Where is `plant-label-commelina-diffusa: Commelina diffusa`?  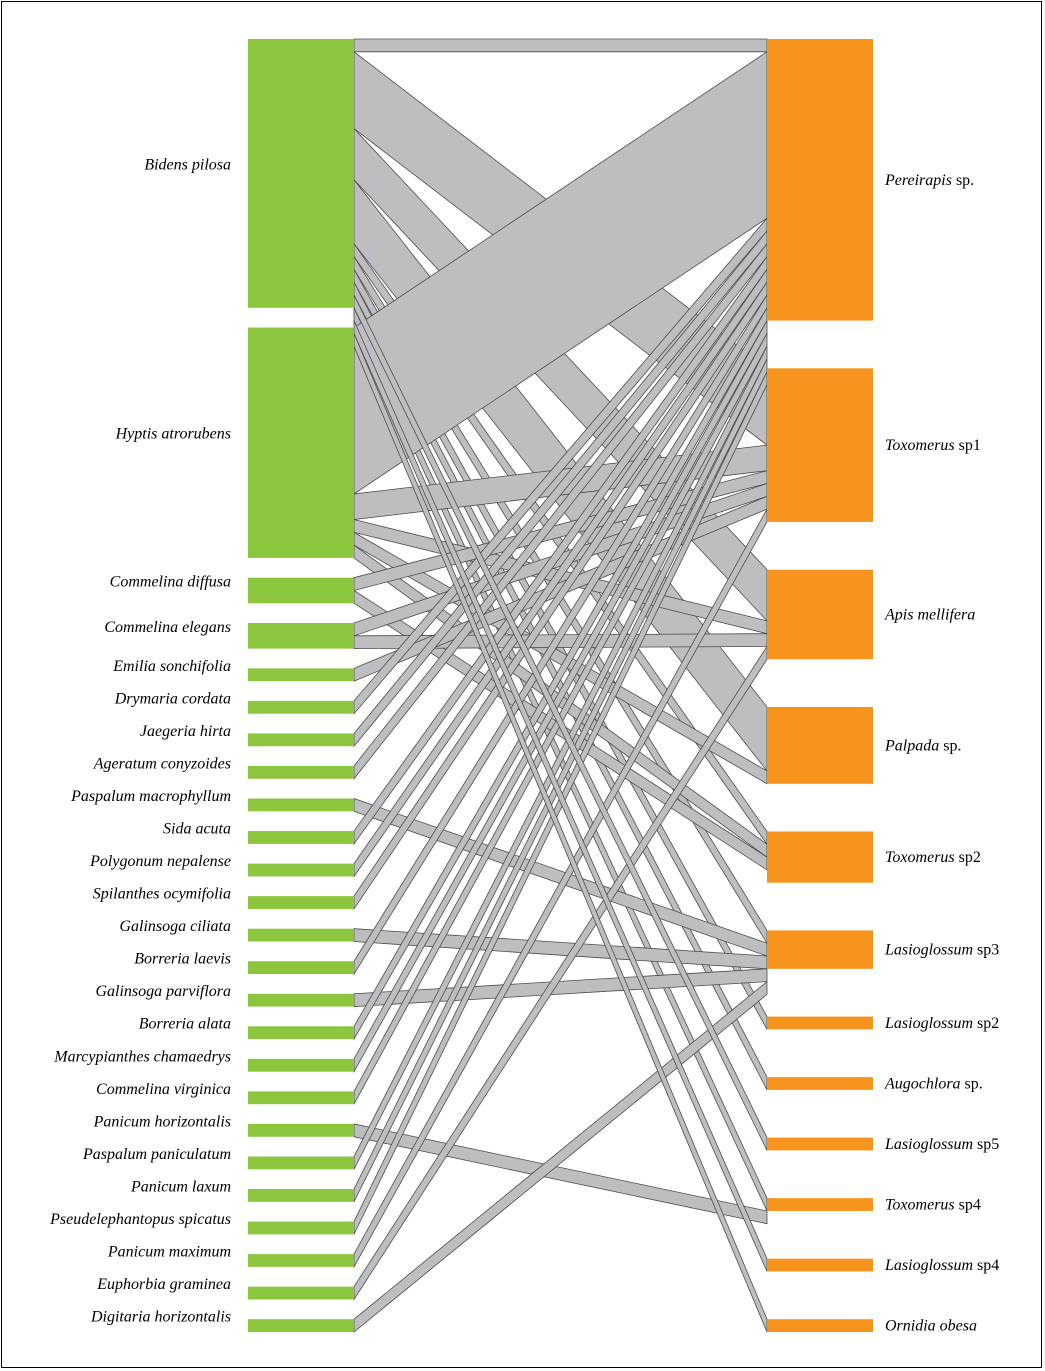
plant-label-commelina-diffusa: Commelina diffusa is located at coordinates (170, 581).